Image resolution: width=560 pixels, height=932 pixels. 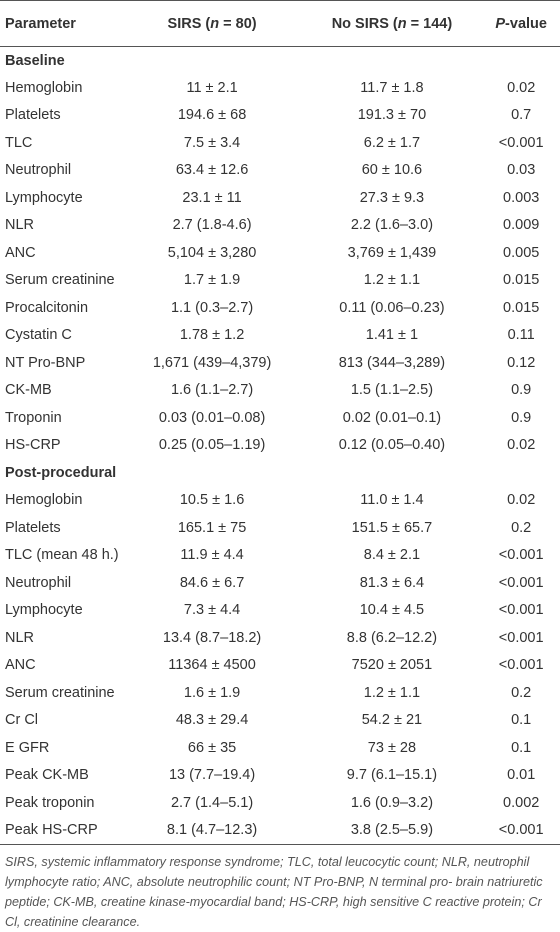 I want to click on value-cell: 1.7 ± 1.9, so click(x=212, y=280).